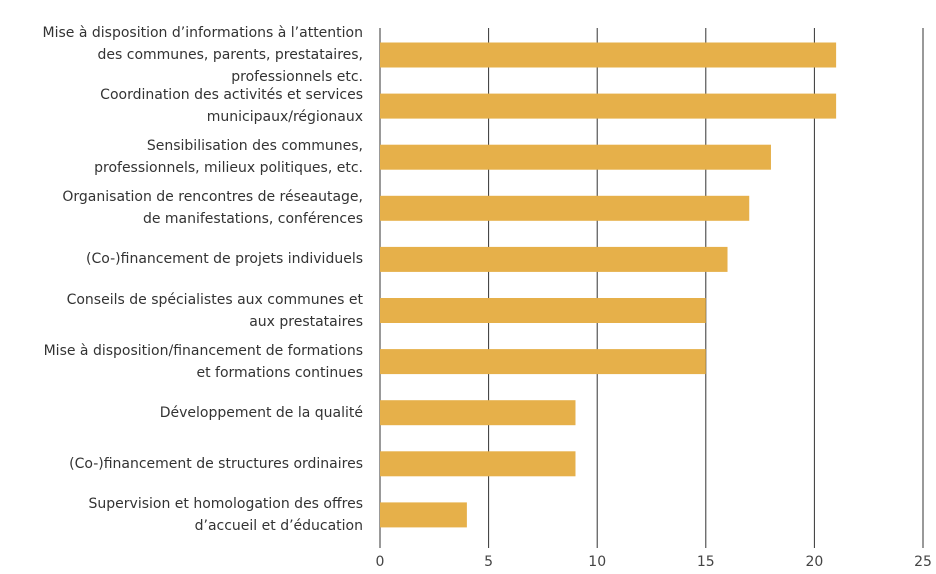  Describe the element at coordinates (923, 562) in the screenshot. I see `x-tick-label: 25` at that location.